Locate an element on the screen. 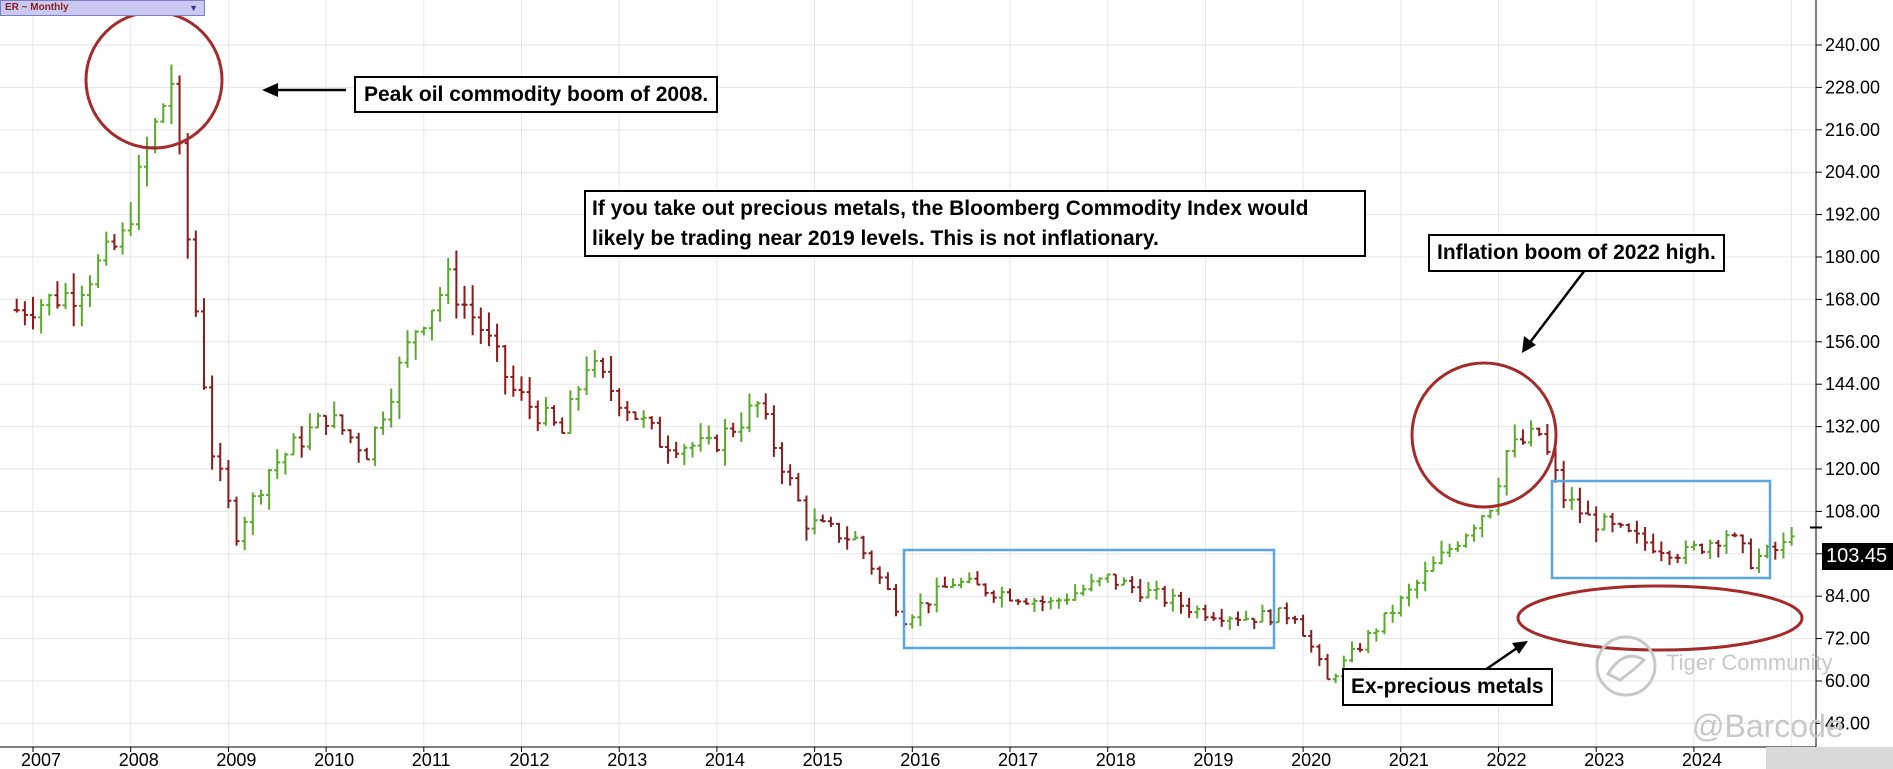 The image size is (1893, 769). ex-precious-ellipse is located at coordinates (1660, 618).